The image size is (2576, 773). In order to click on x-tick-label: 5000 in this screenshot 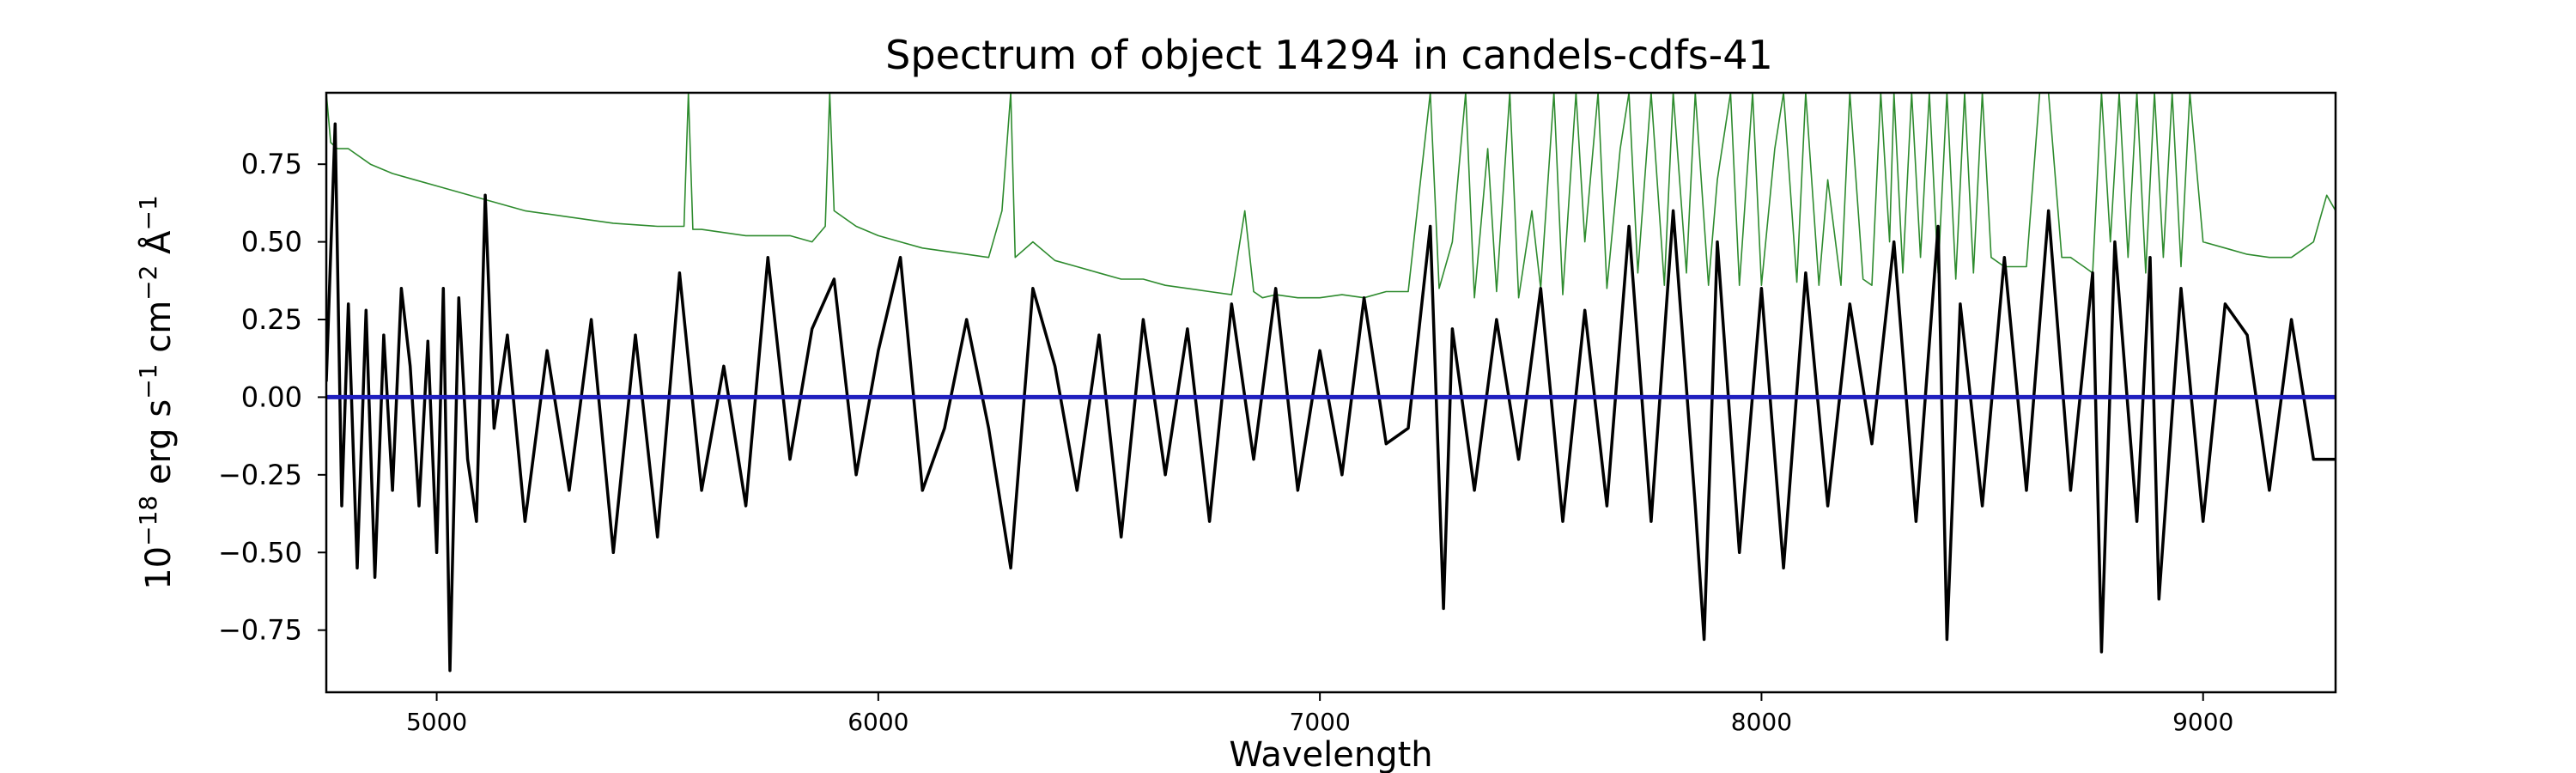, I will do `click(436, 722)`.